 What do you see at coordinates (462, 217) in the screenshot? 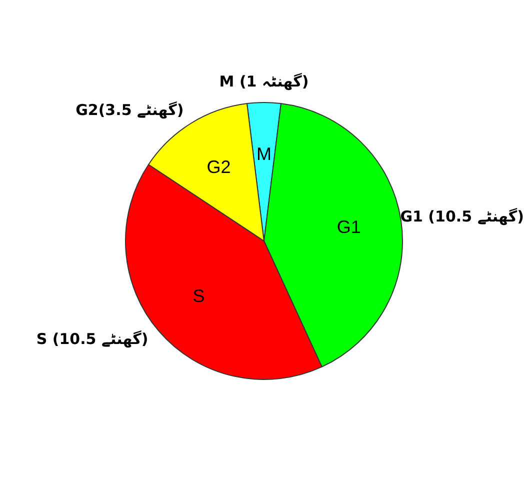
I see `data-label: G1 (10.5 گھنٹے)` at bounding box center [462, 217].